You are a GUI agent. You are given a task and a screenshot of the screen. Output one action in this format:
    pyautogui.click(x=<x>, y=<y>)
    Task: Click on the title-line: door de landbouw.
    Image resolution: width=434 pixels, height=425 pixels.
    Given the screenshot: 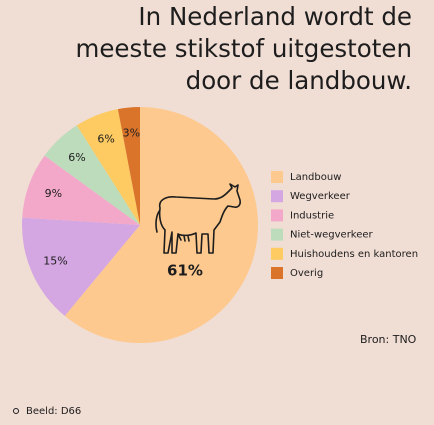 What is the action you would take?
    pyautogui.click(x=299, y=80)
    